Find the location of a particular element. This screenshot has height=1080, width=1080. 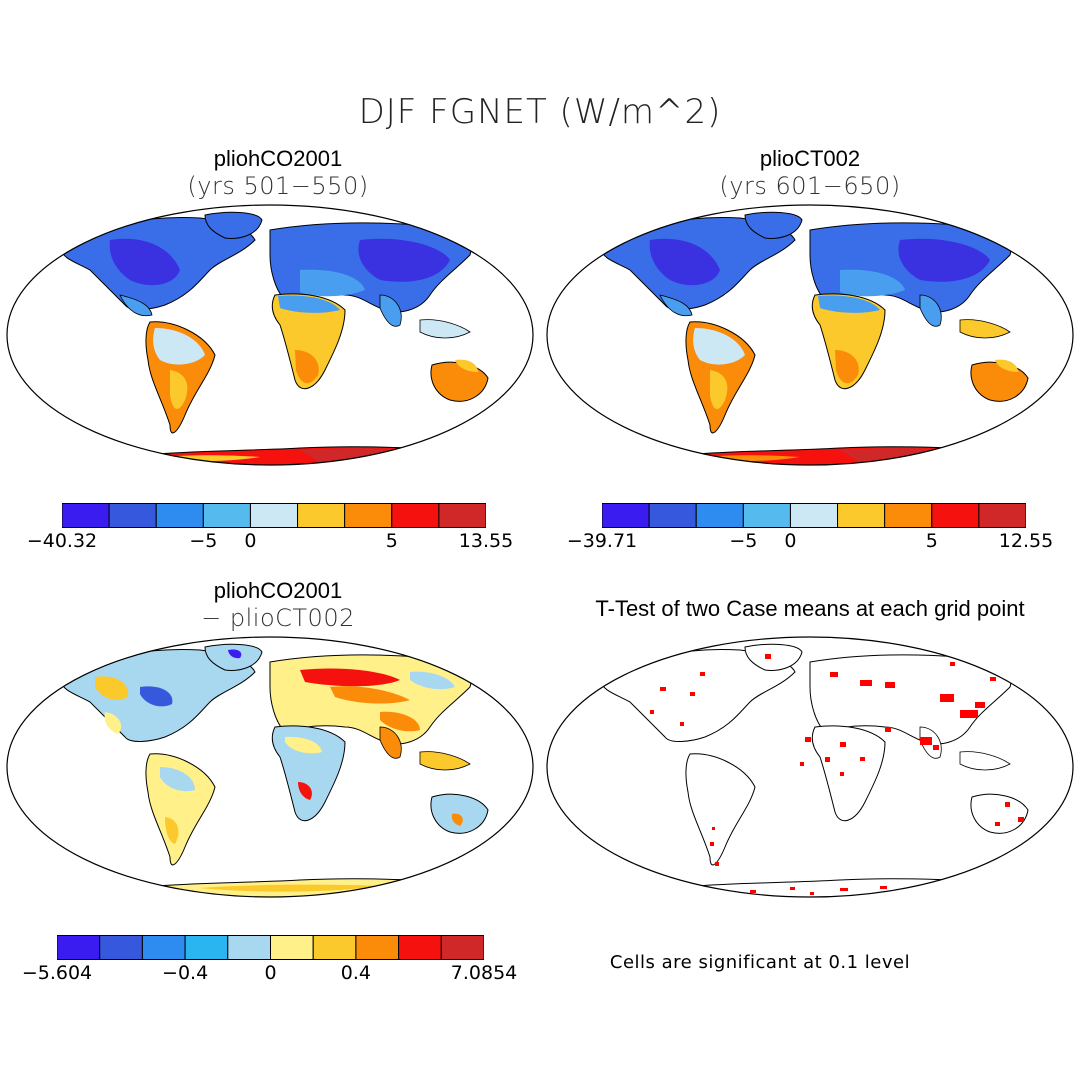

panel-c-subtitle: − plioCT002 is located at coordinates (278, 618).